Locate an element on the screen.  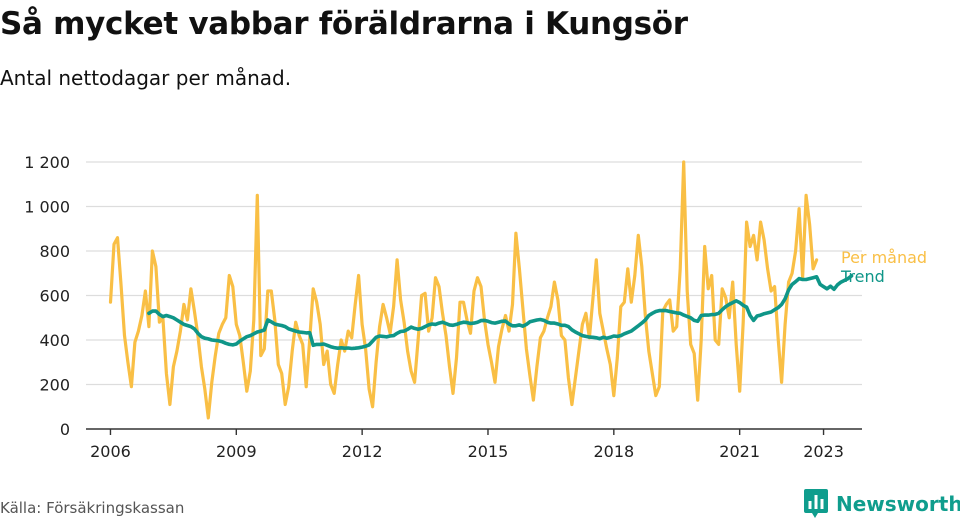
x-tick-label: 2012 is located at coordinates (362, 451).